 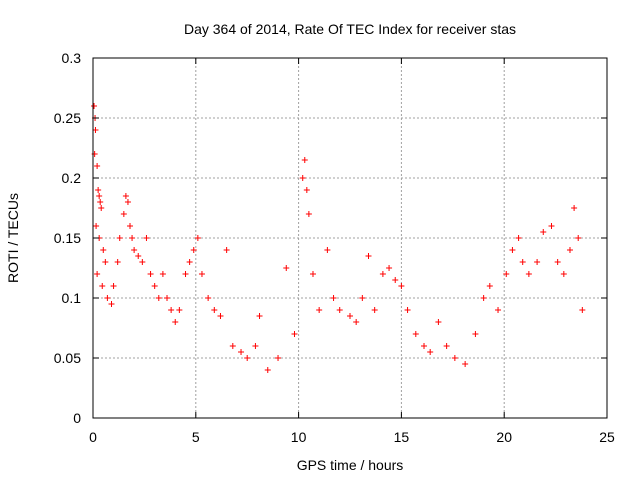 What do you see at coordinates (72, 58) in the screenshot?
I see `y-tick-label: 0.3` at bounding box center [72, 58].